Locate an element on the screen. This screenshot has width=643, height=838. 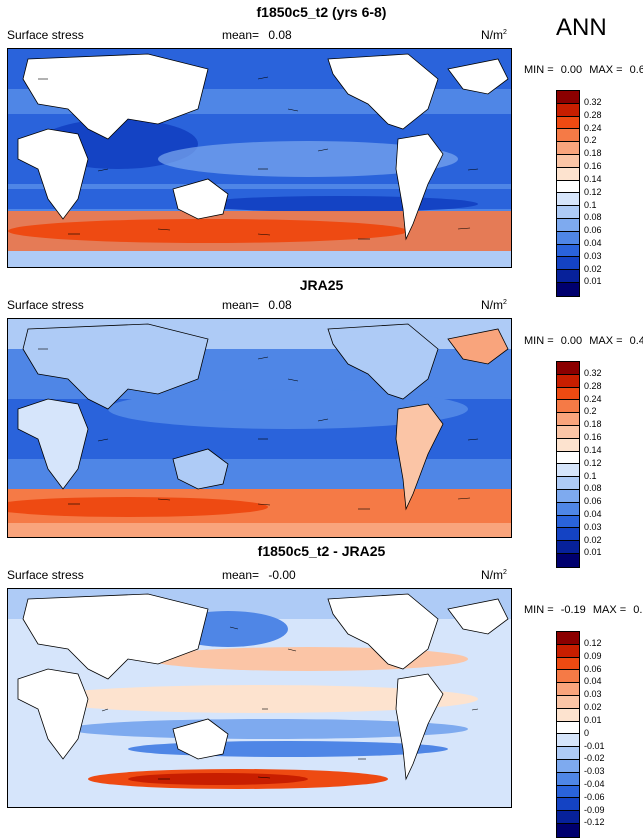
panel-3-units: N/m2 is located at coordinates (494, 575).